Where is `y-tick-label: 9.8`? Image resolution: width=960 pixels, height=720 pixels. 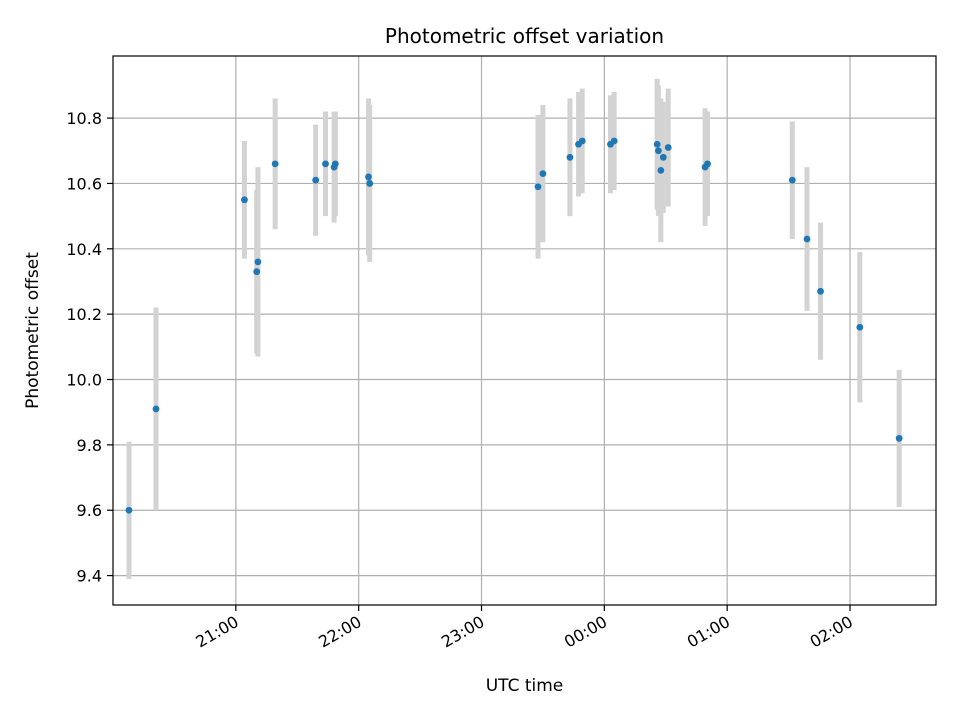 y-tick-label: 9.8 is located at coordinates (89, 445).